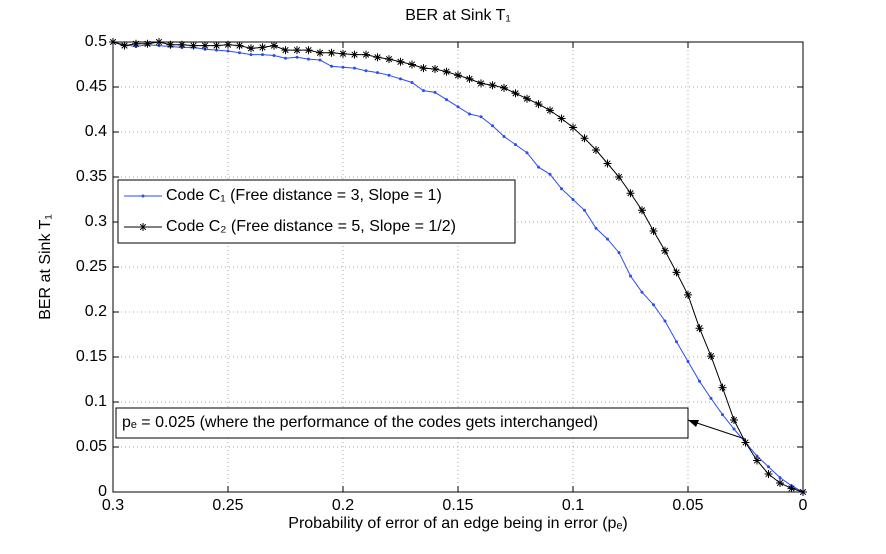 Image resolution: width=886 pixels, height=554 pixels. Describe the element at coordinates (458, 15) in the screenshot. I see `chart-title: BER at Sink T₁` at that location.